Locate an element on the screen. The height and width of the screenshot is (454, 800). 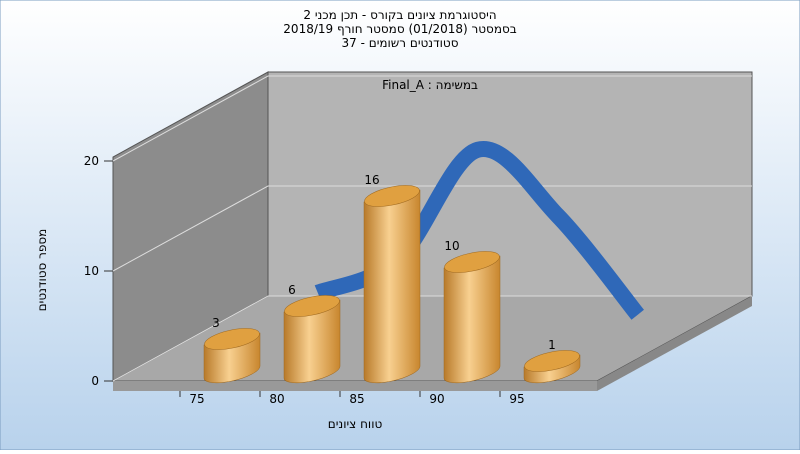
y-axis-label: מספר סטודנטים is located at coordinates (42, 270).